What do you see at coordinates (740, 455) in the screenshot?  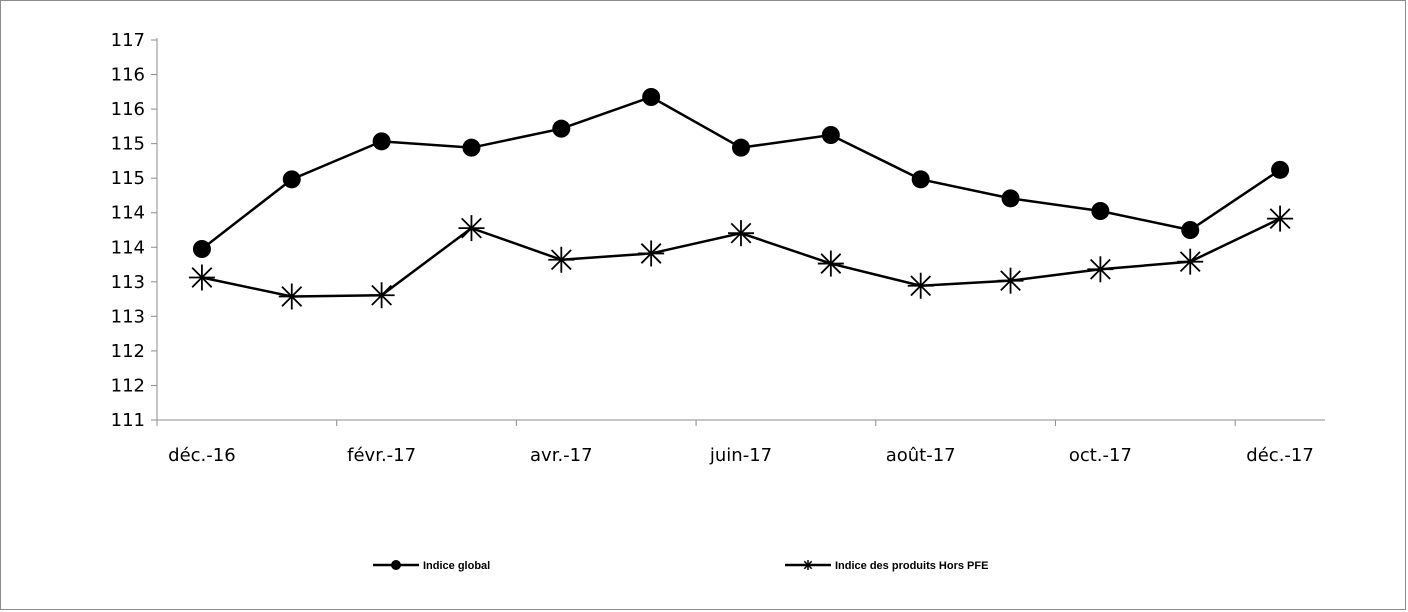 I see `x-tick-label: juin-17` at bounding box center [740, 455].